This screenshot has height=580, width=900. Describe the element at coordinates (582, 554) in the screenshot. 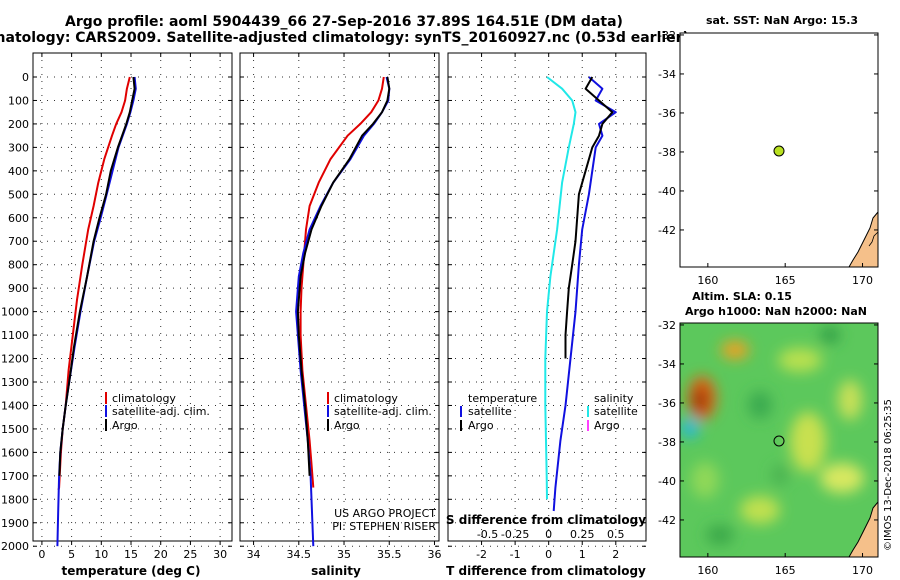

I see `x-tick-label: 1` at that location.